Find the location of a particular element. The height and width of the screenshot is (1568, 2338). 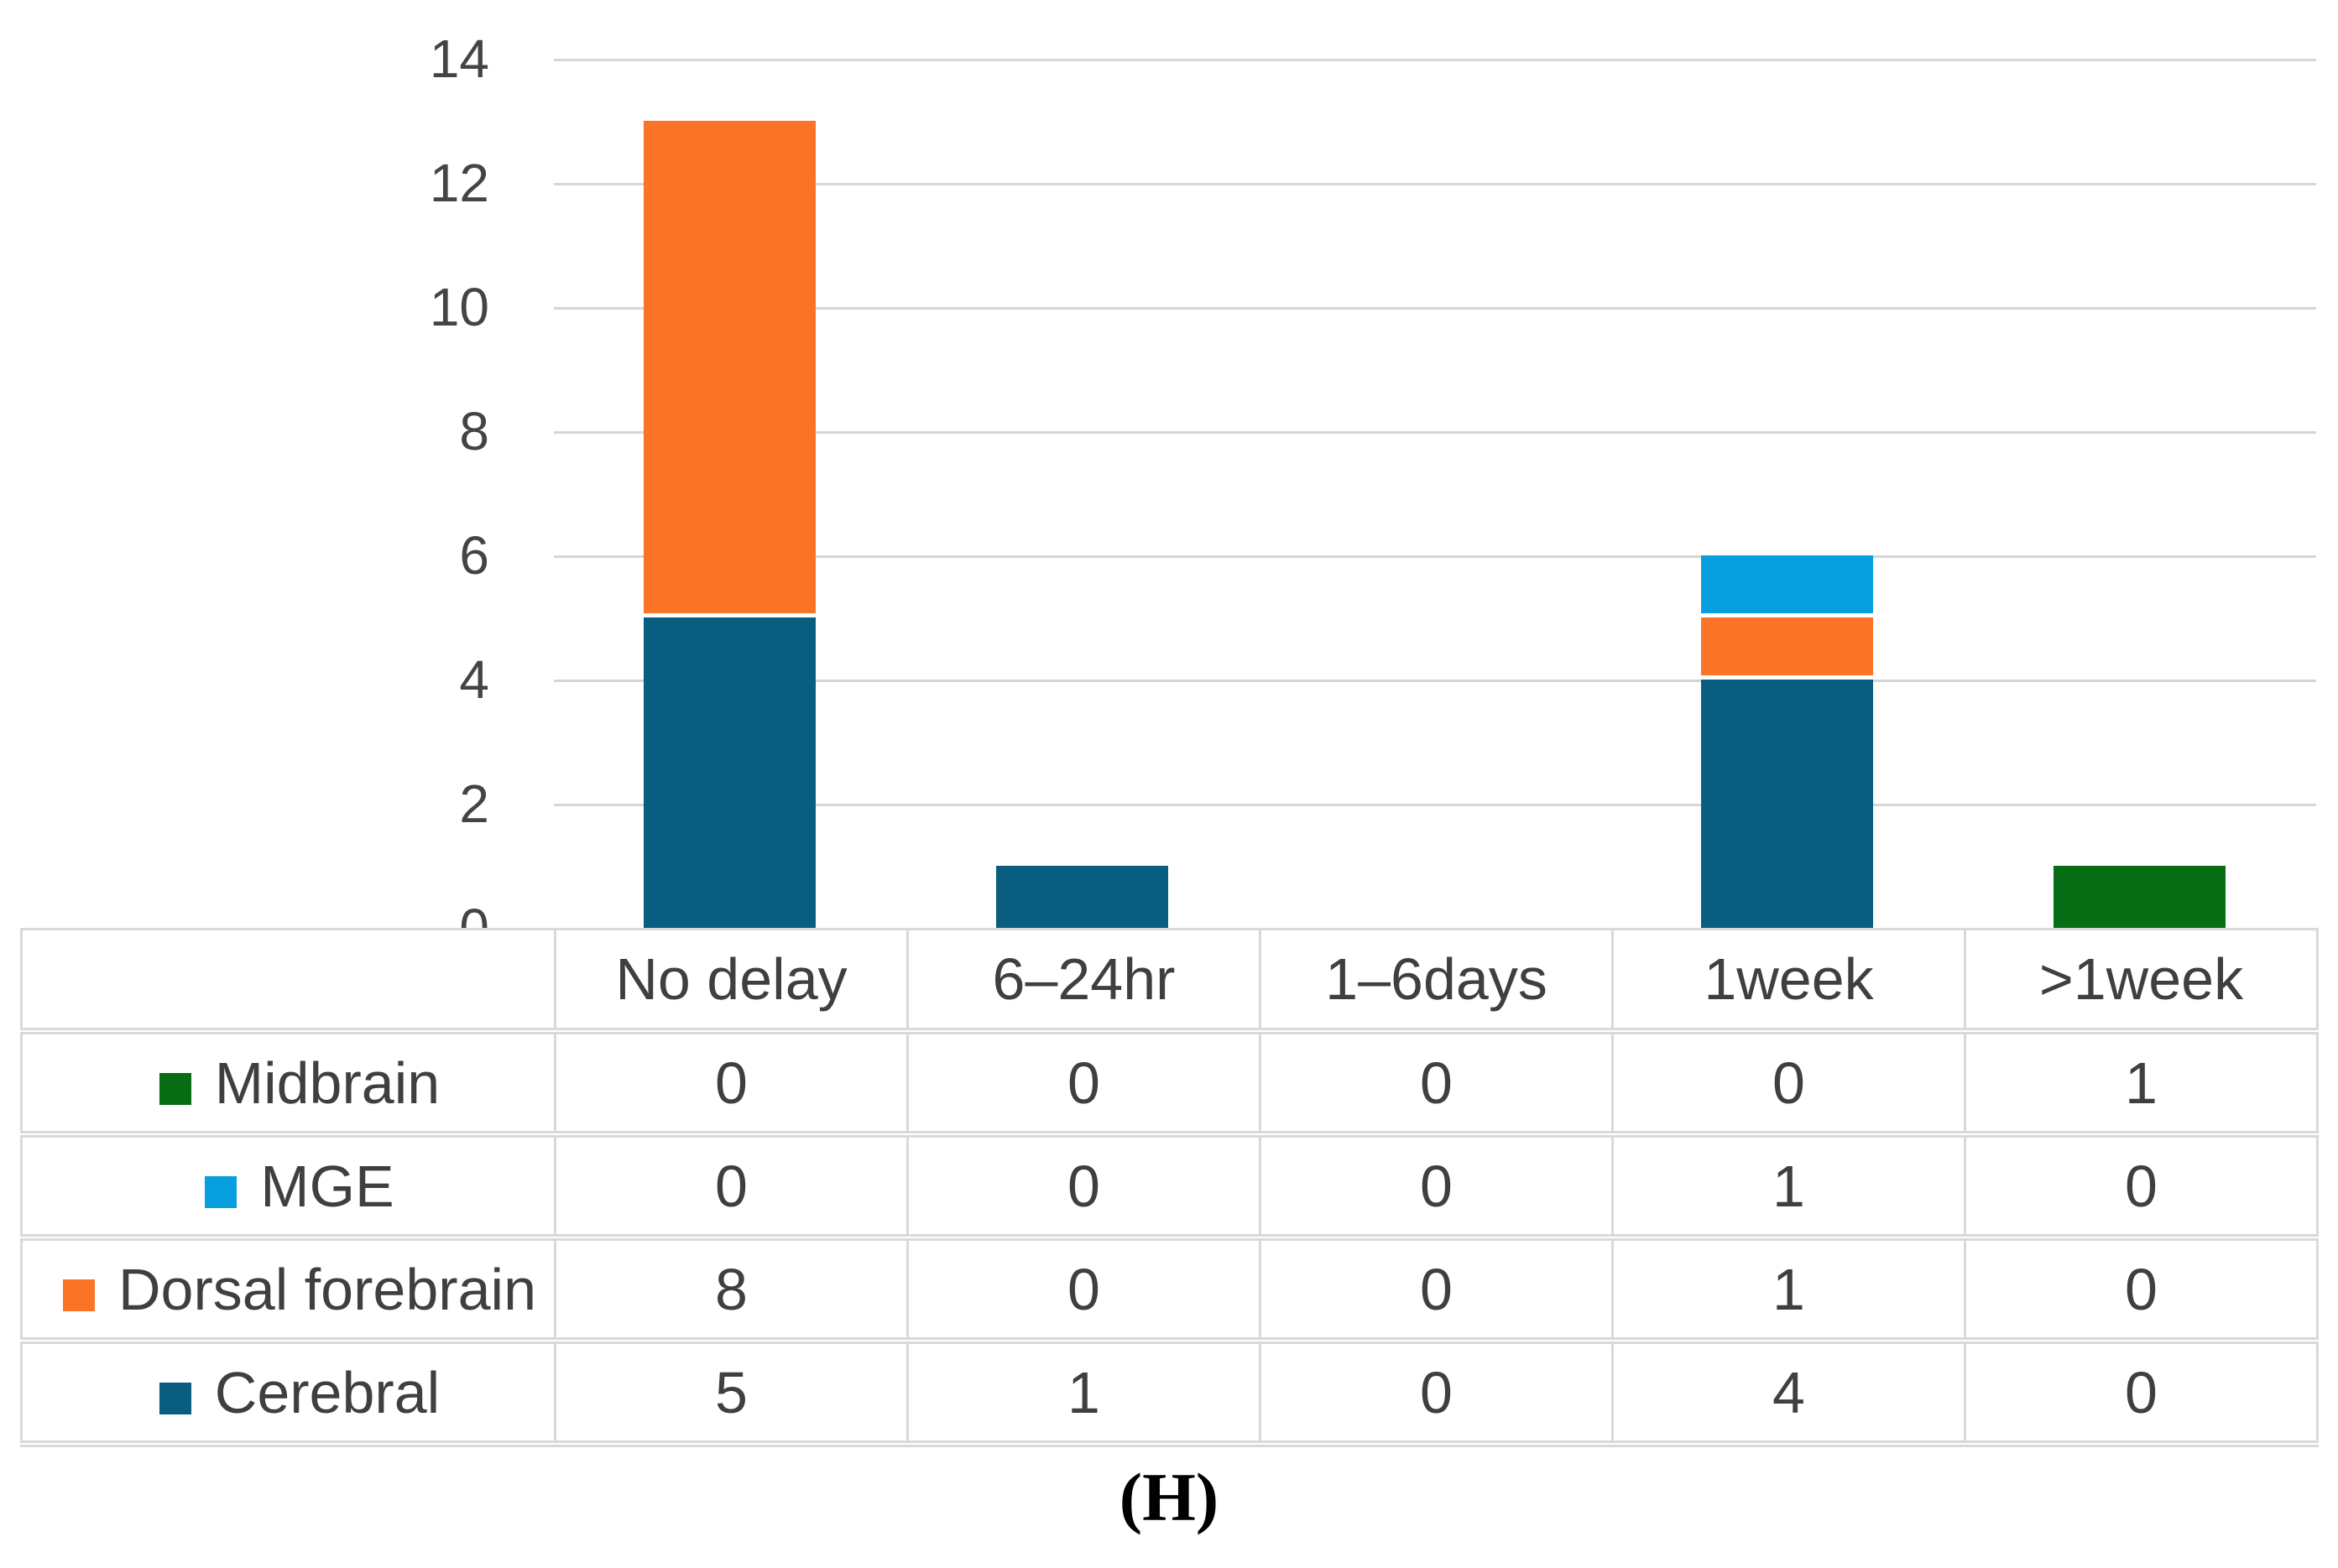

legend-cell-mge: MGE is located at coordinates (288, 1185).